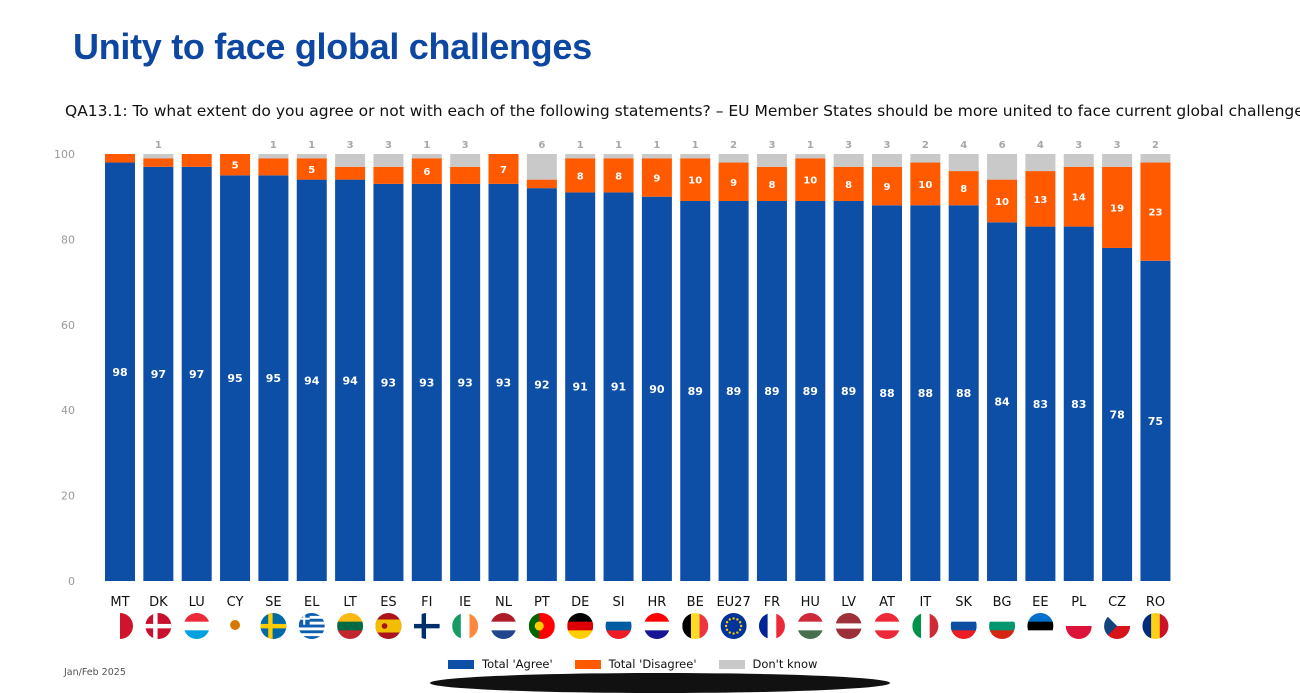 This screenshot has width=1300, height=693. I want to click on data-label-dont-know: 2, so click(733, 145).